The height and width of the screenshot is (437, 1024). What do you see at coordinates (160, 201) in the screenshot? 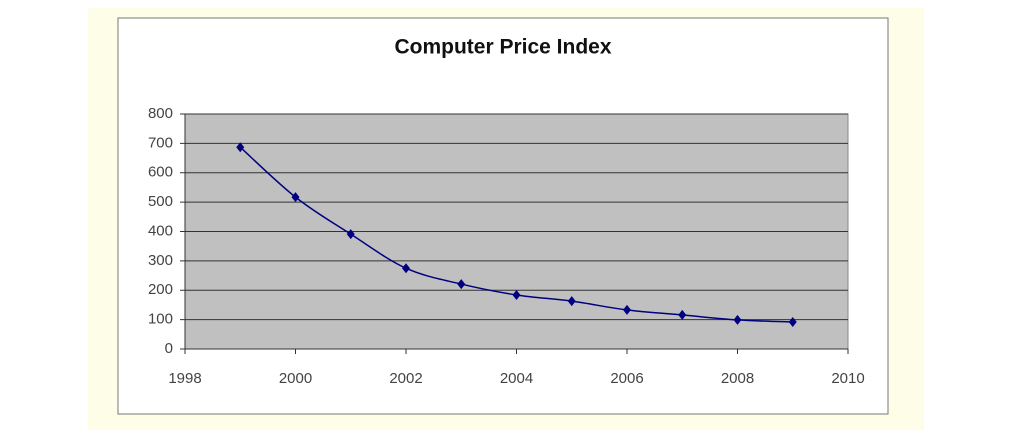
I see `y-tick-label: 500` at bounding box center [160, 201].